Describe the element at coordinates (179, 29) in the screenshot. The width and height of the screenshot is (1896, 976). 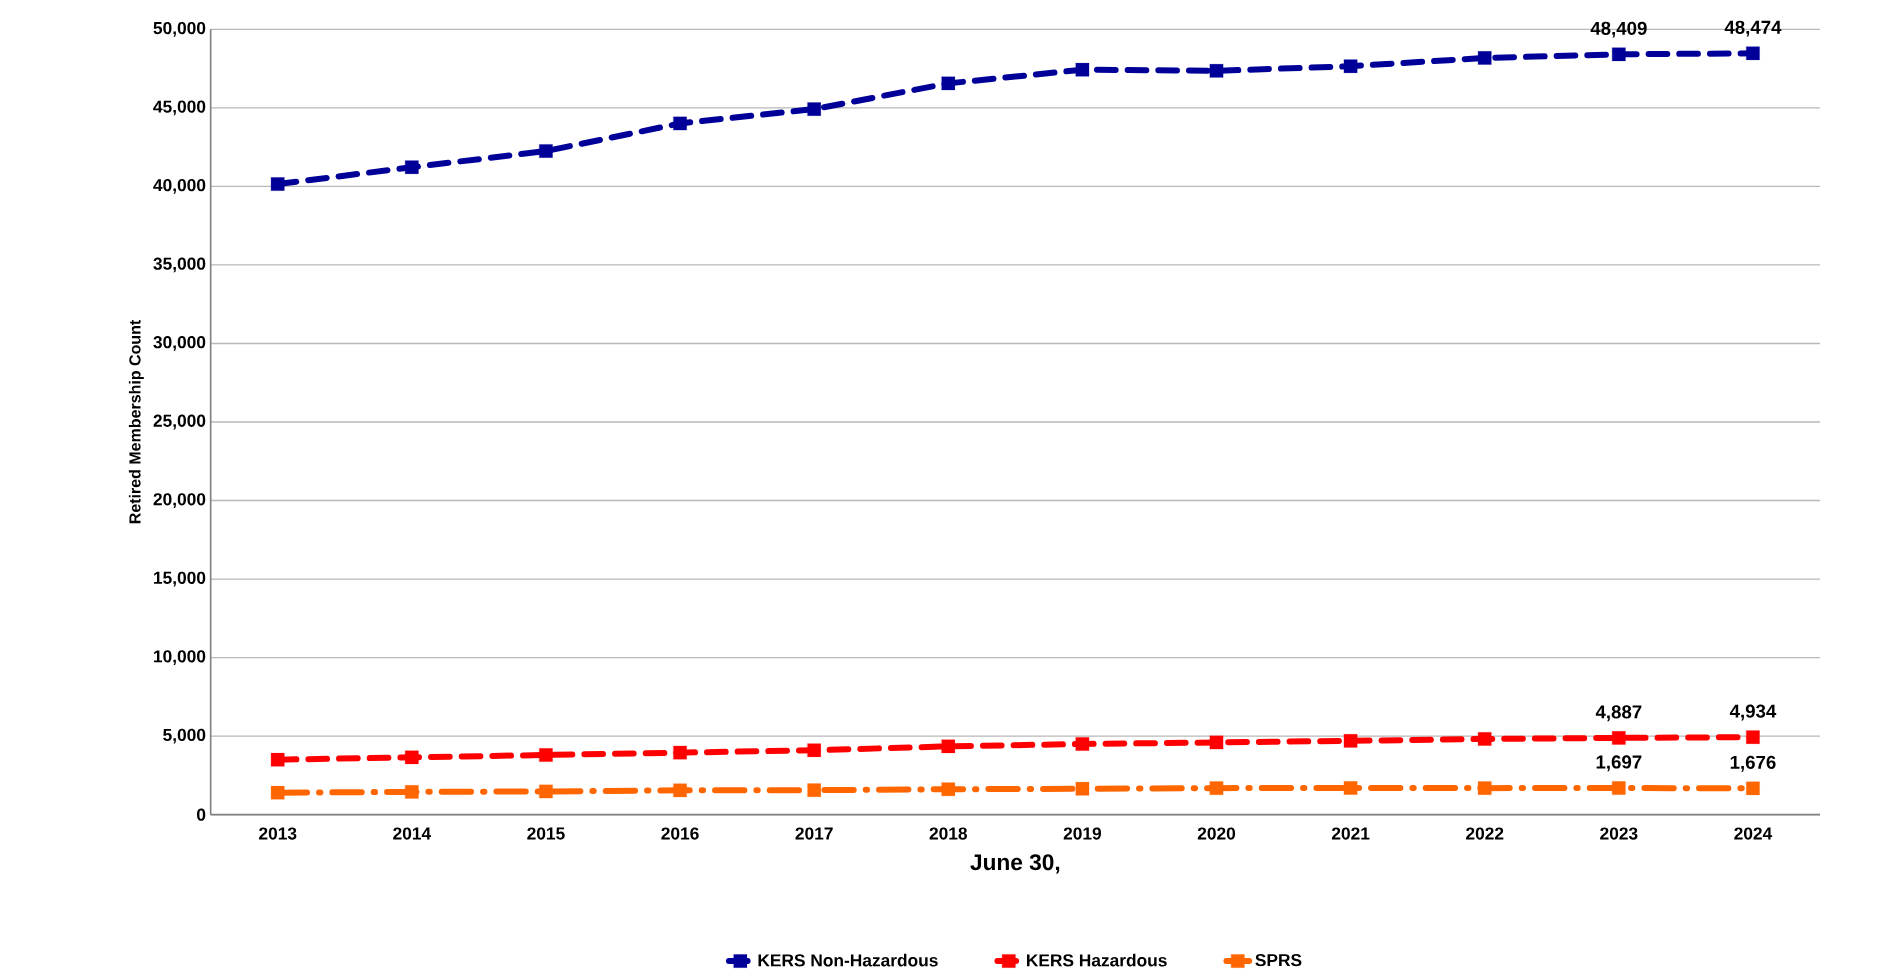
I see `y-tick-label: 50,000` at that location.